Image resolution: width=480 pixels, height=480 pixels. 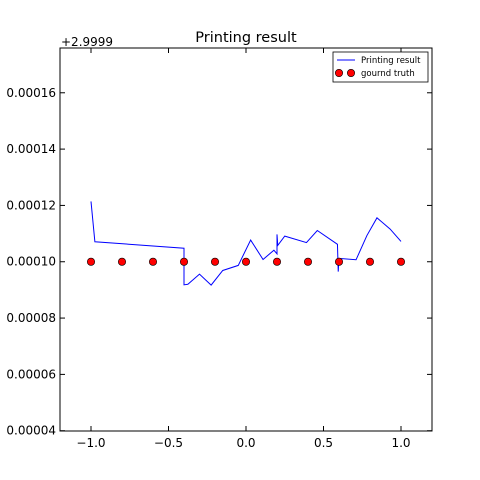 I want to click on y-tick-label-6: 0.00016, so click(x=31, y=93).